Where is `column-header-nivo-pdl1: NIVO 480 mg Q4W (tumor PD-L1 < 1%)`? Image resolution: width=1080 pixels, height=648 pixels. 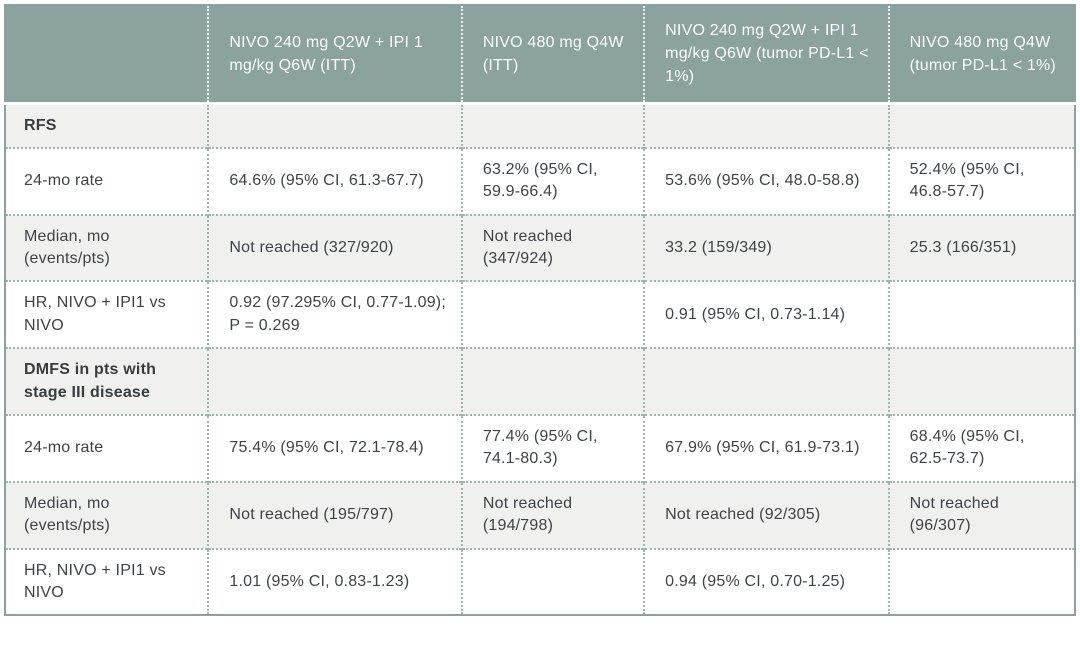 column-header-nivo-pdl1: NIVO 480 mg Q4W (tumor PD-L1 < 1%) is located at coordinates (981, 55).